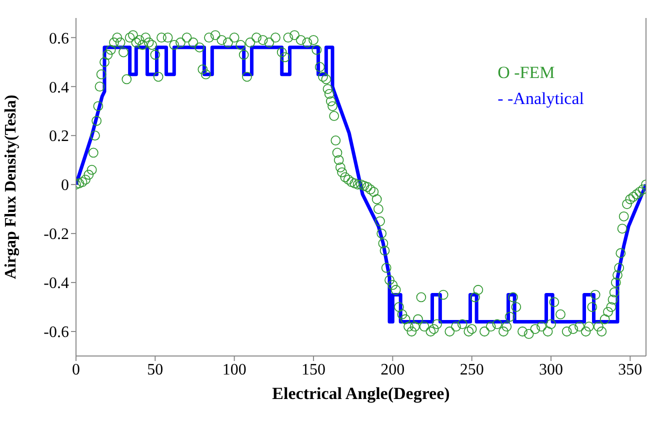  Describe the element at coordinates (314, 369) in the screenshot. I see `x-tick-label: 150` at that location.